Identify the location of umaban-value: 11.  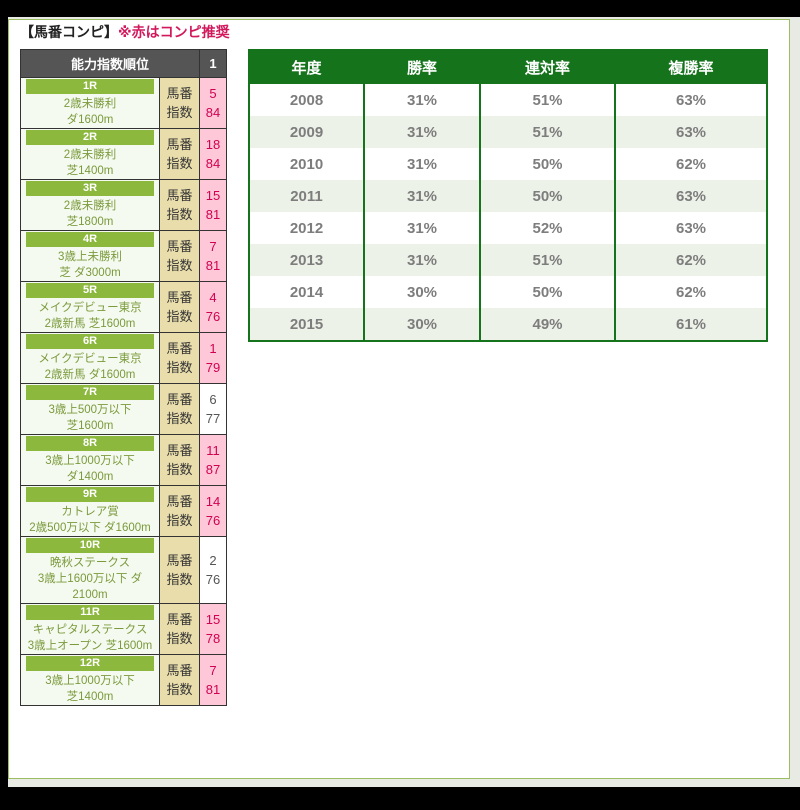
(213, 450).